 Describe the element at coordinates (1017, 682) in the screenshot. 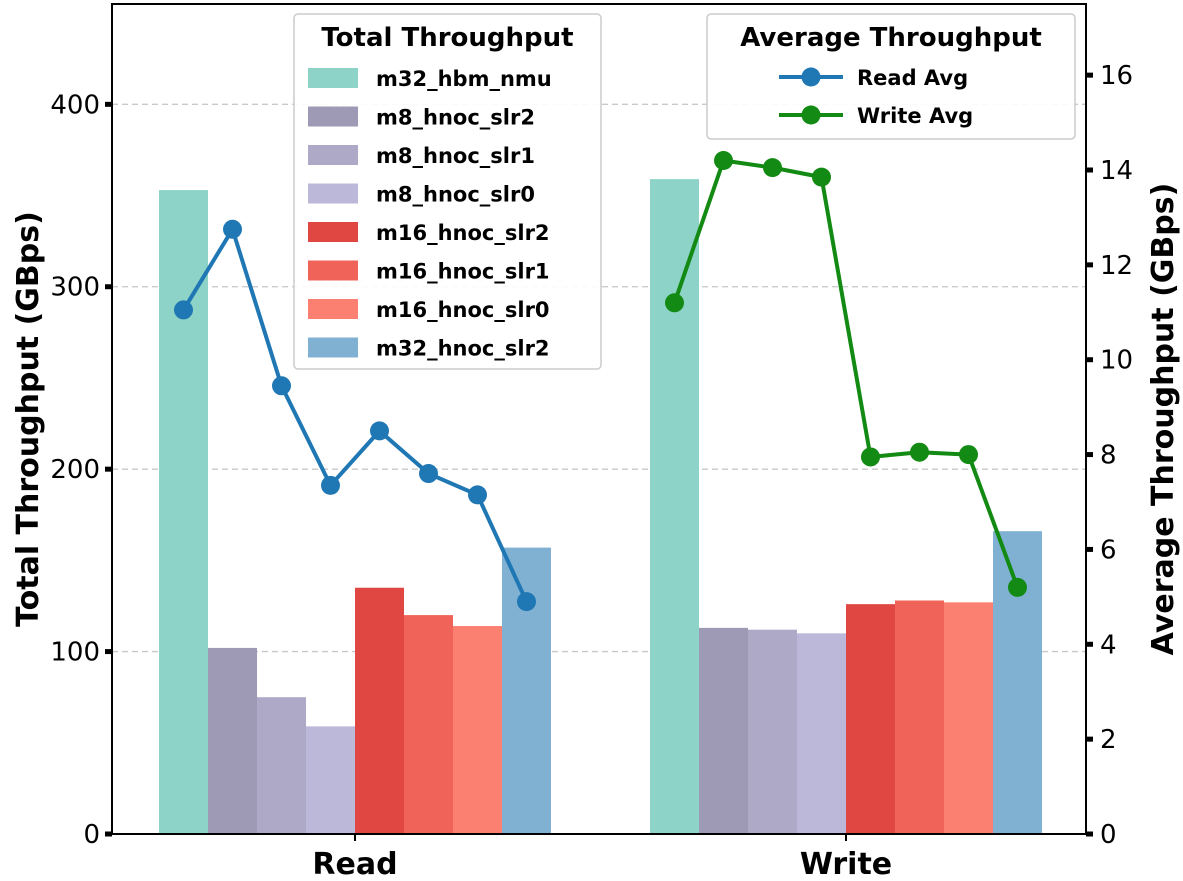

I see `bar-m32_hnoc_slr2-write` at that location.